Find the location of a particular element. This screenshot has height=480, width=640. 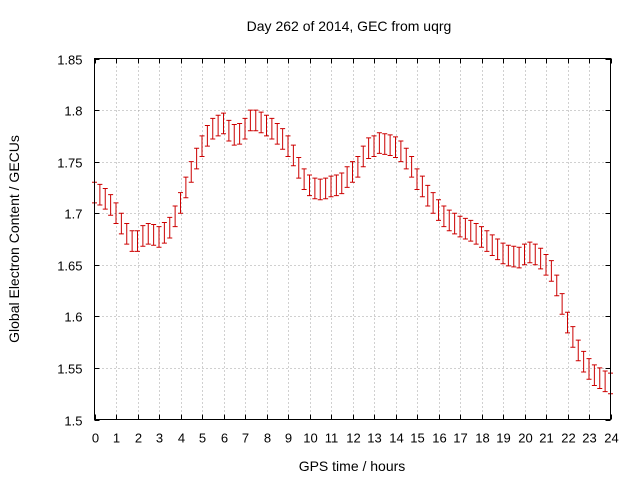

y-axis-label: Global Electron Content / GECUs is located at coordinates (14, 239).